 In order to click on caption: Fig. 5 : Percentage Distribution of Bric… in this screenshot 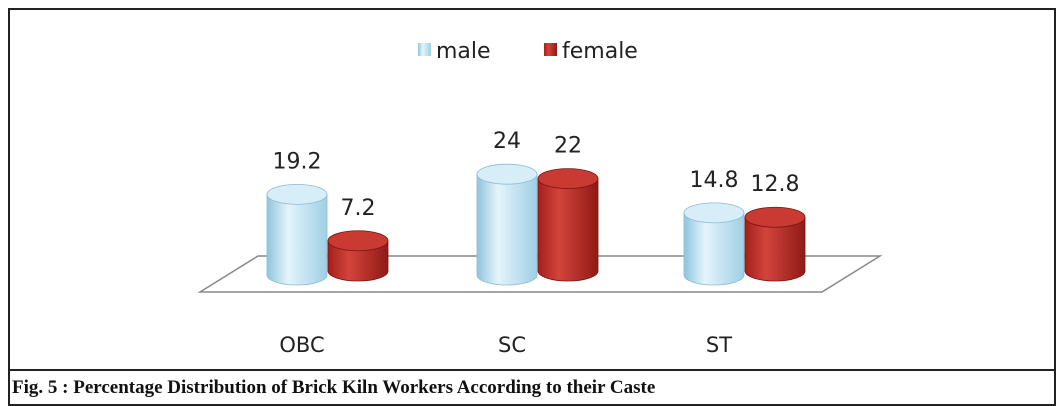, I will do `click(333, 387)`.